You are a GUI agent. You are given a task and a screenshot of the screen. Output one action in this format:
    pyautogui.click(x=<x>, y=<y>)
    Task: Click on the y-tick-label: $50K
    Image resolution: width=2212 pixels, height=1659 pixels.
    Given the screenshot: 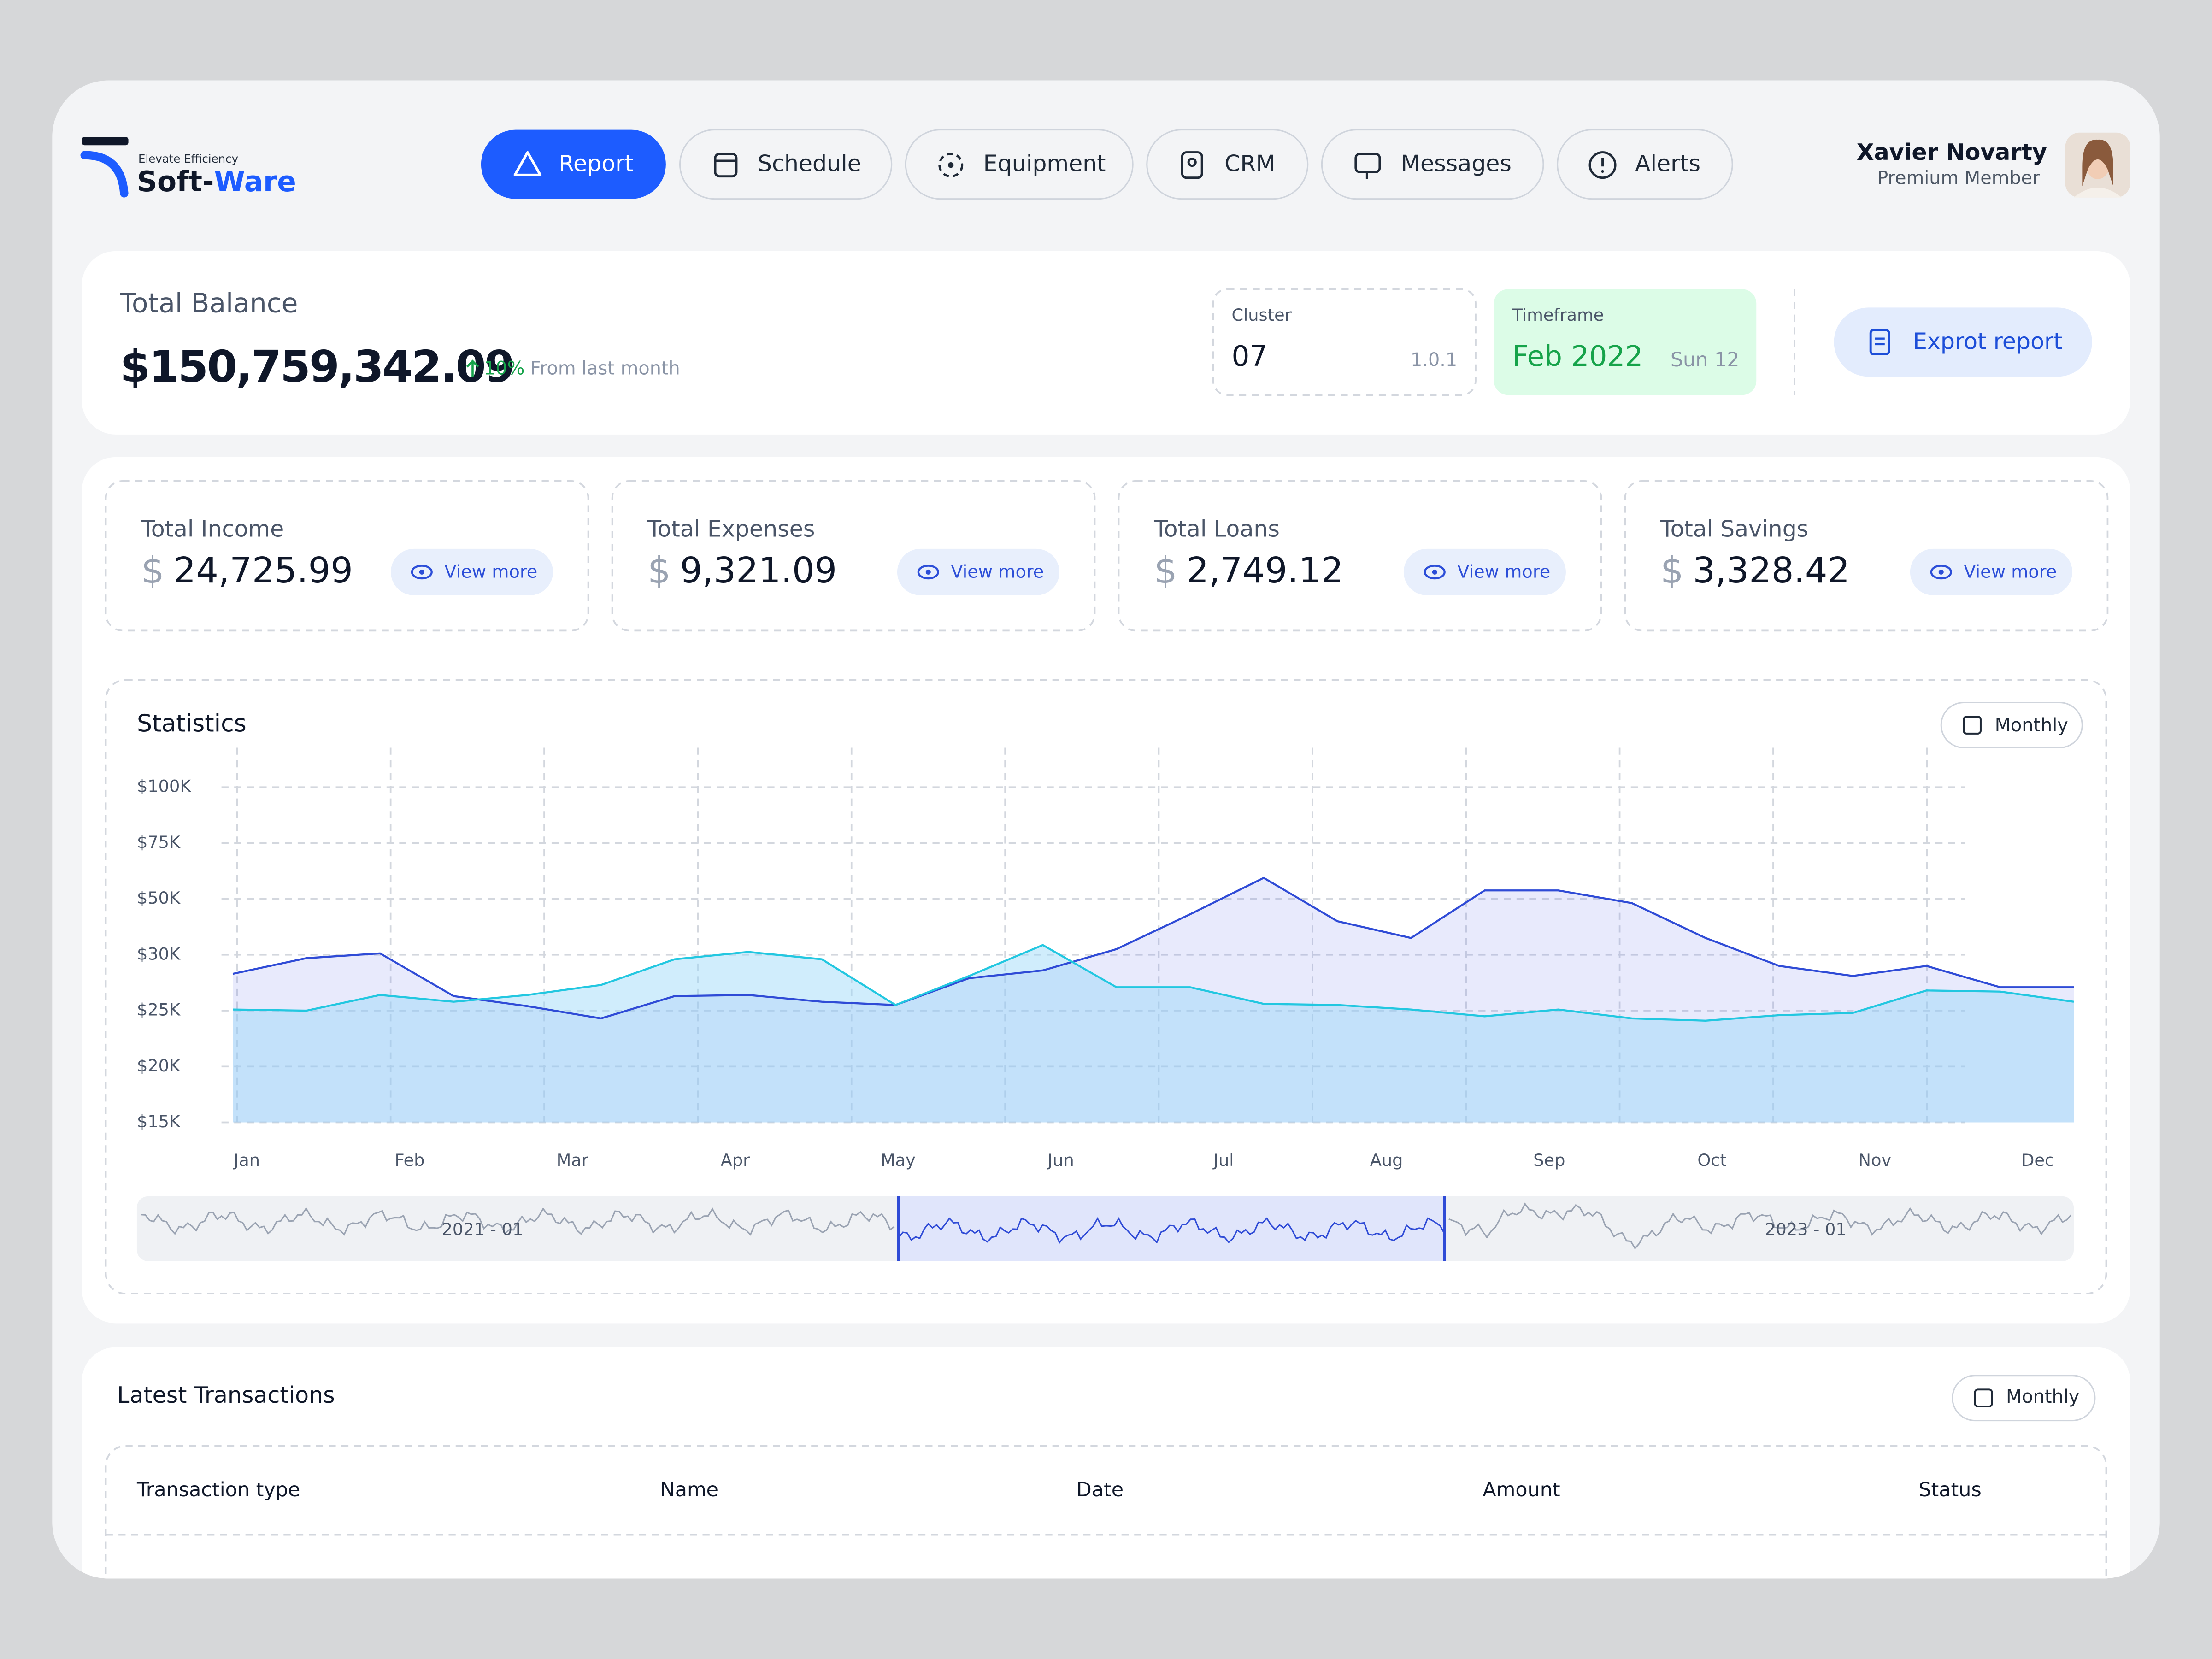 What is the action you would take?
    pyautogui.click(x=159, y=898)
    